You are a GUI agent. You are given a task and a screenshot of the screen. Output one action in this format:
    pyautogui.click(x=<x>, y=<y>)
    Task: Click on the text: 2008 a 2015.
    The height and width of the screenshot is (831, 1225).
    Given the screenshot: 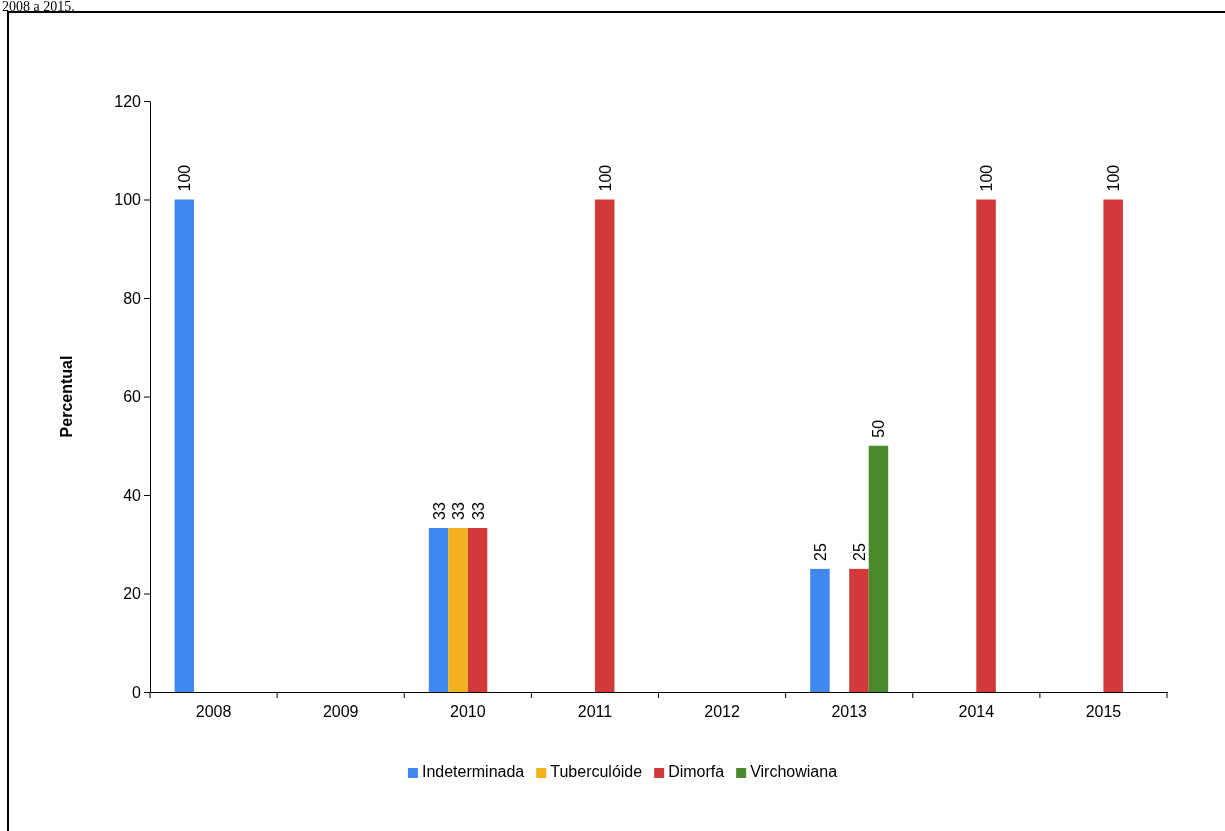 What is the action you would take?
    pyautogui.click(x=38, y=7)
    